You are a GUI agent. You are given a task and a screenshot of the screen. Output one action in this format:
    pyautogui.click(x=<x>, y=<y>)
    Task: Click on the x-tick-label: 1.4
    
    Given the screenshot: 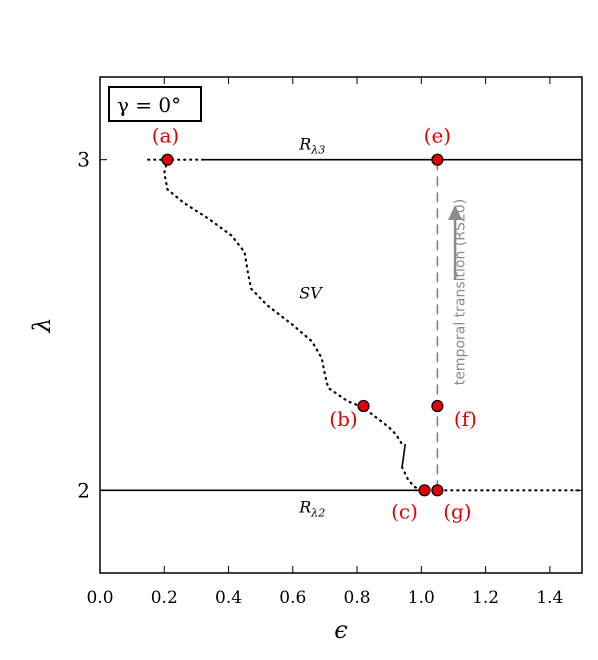 What is the action you would take?
    pyautogui.click(x=549, y=598)
    